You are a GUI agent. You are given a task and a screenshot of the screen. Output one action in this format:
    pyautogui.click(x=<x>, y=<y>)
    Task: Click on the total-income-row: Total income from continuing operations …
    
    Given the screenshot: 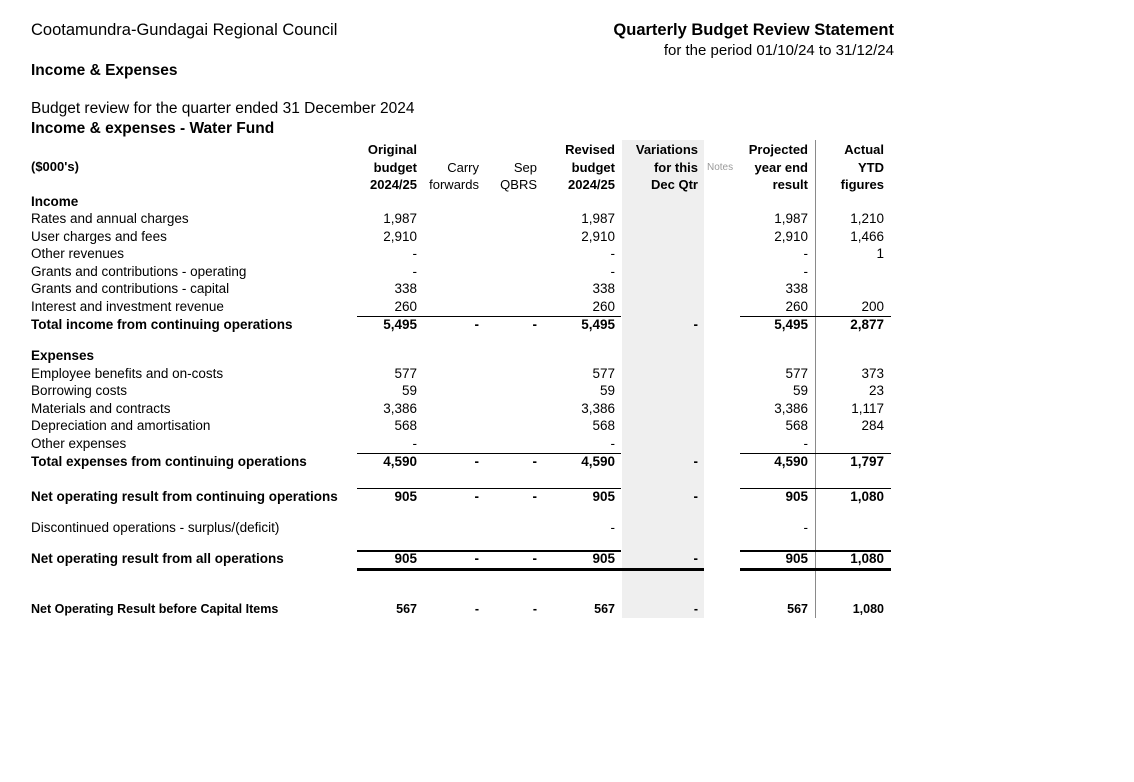 What is the action you would take?
    pyautogui.click(x=457, y=324)
    